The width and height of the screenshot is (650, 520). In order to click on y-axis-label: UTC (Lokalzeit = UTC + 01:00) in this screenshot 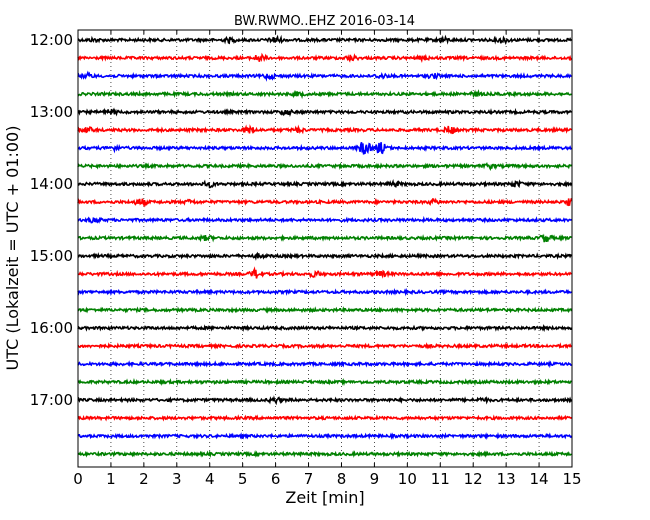, I will do `click(12, 248)`.